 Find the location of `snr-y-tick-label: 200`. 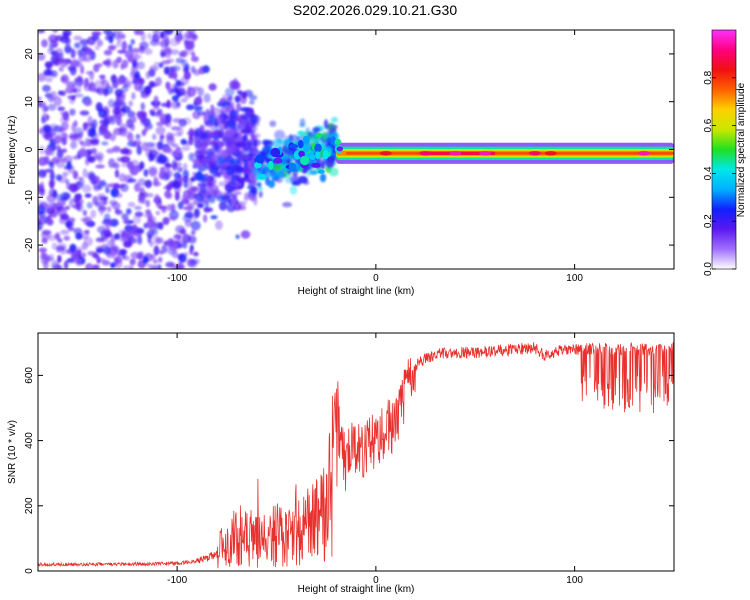

snr-y-tick-label: 200 is located at coordinates (29, 505).